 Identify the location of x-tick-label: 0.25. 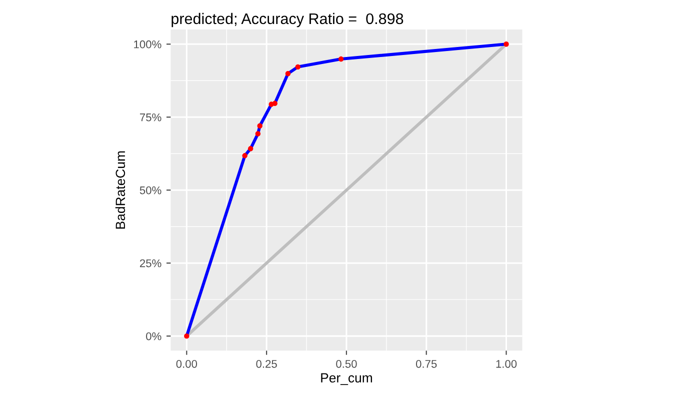
(266, 364).